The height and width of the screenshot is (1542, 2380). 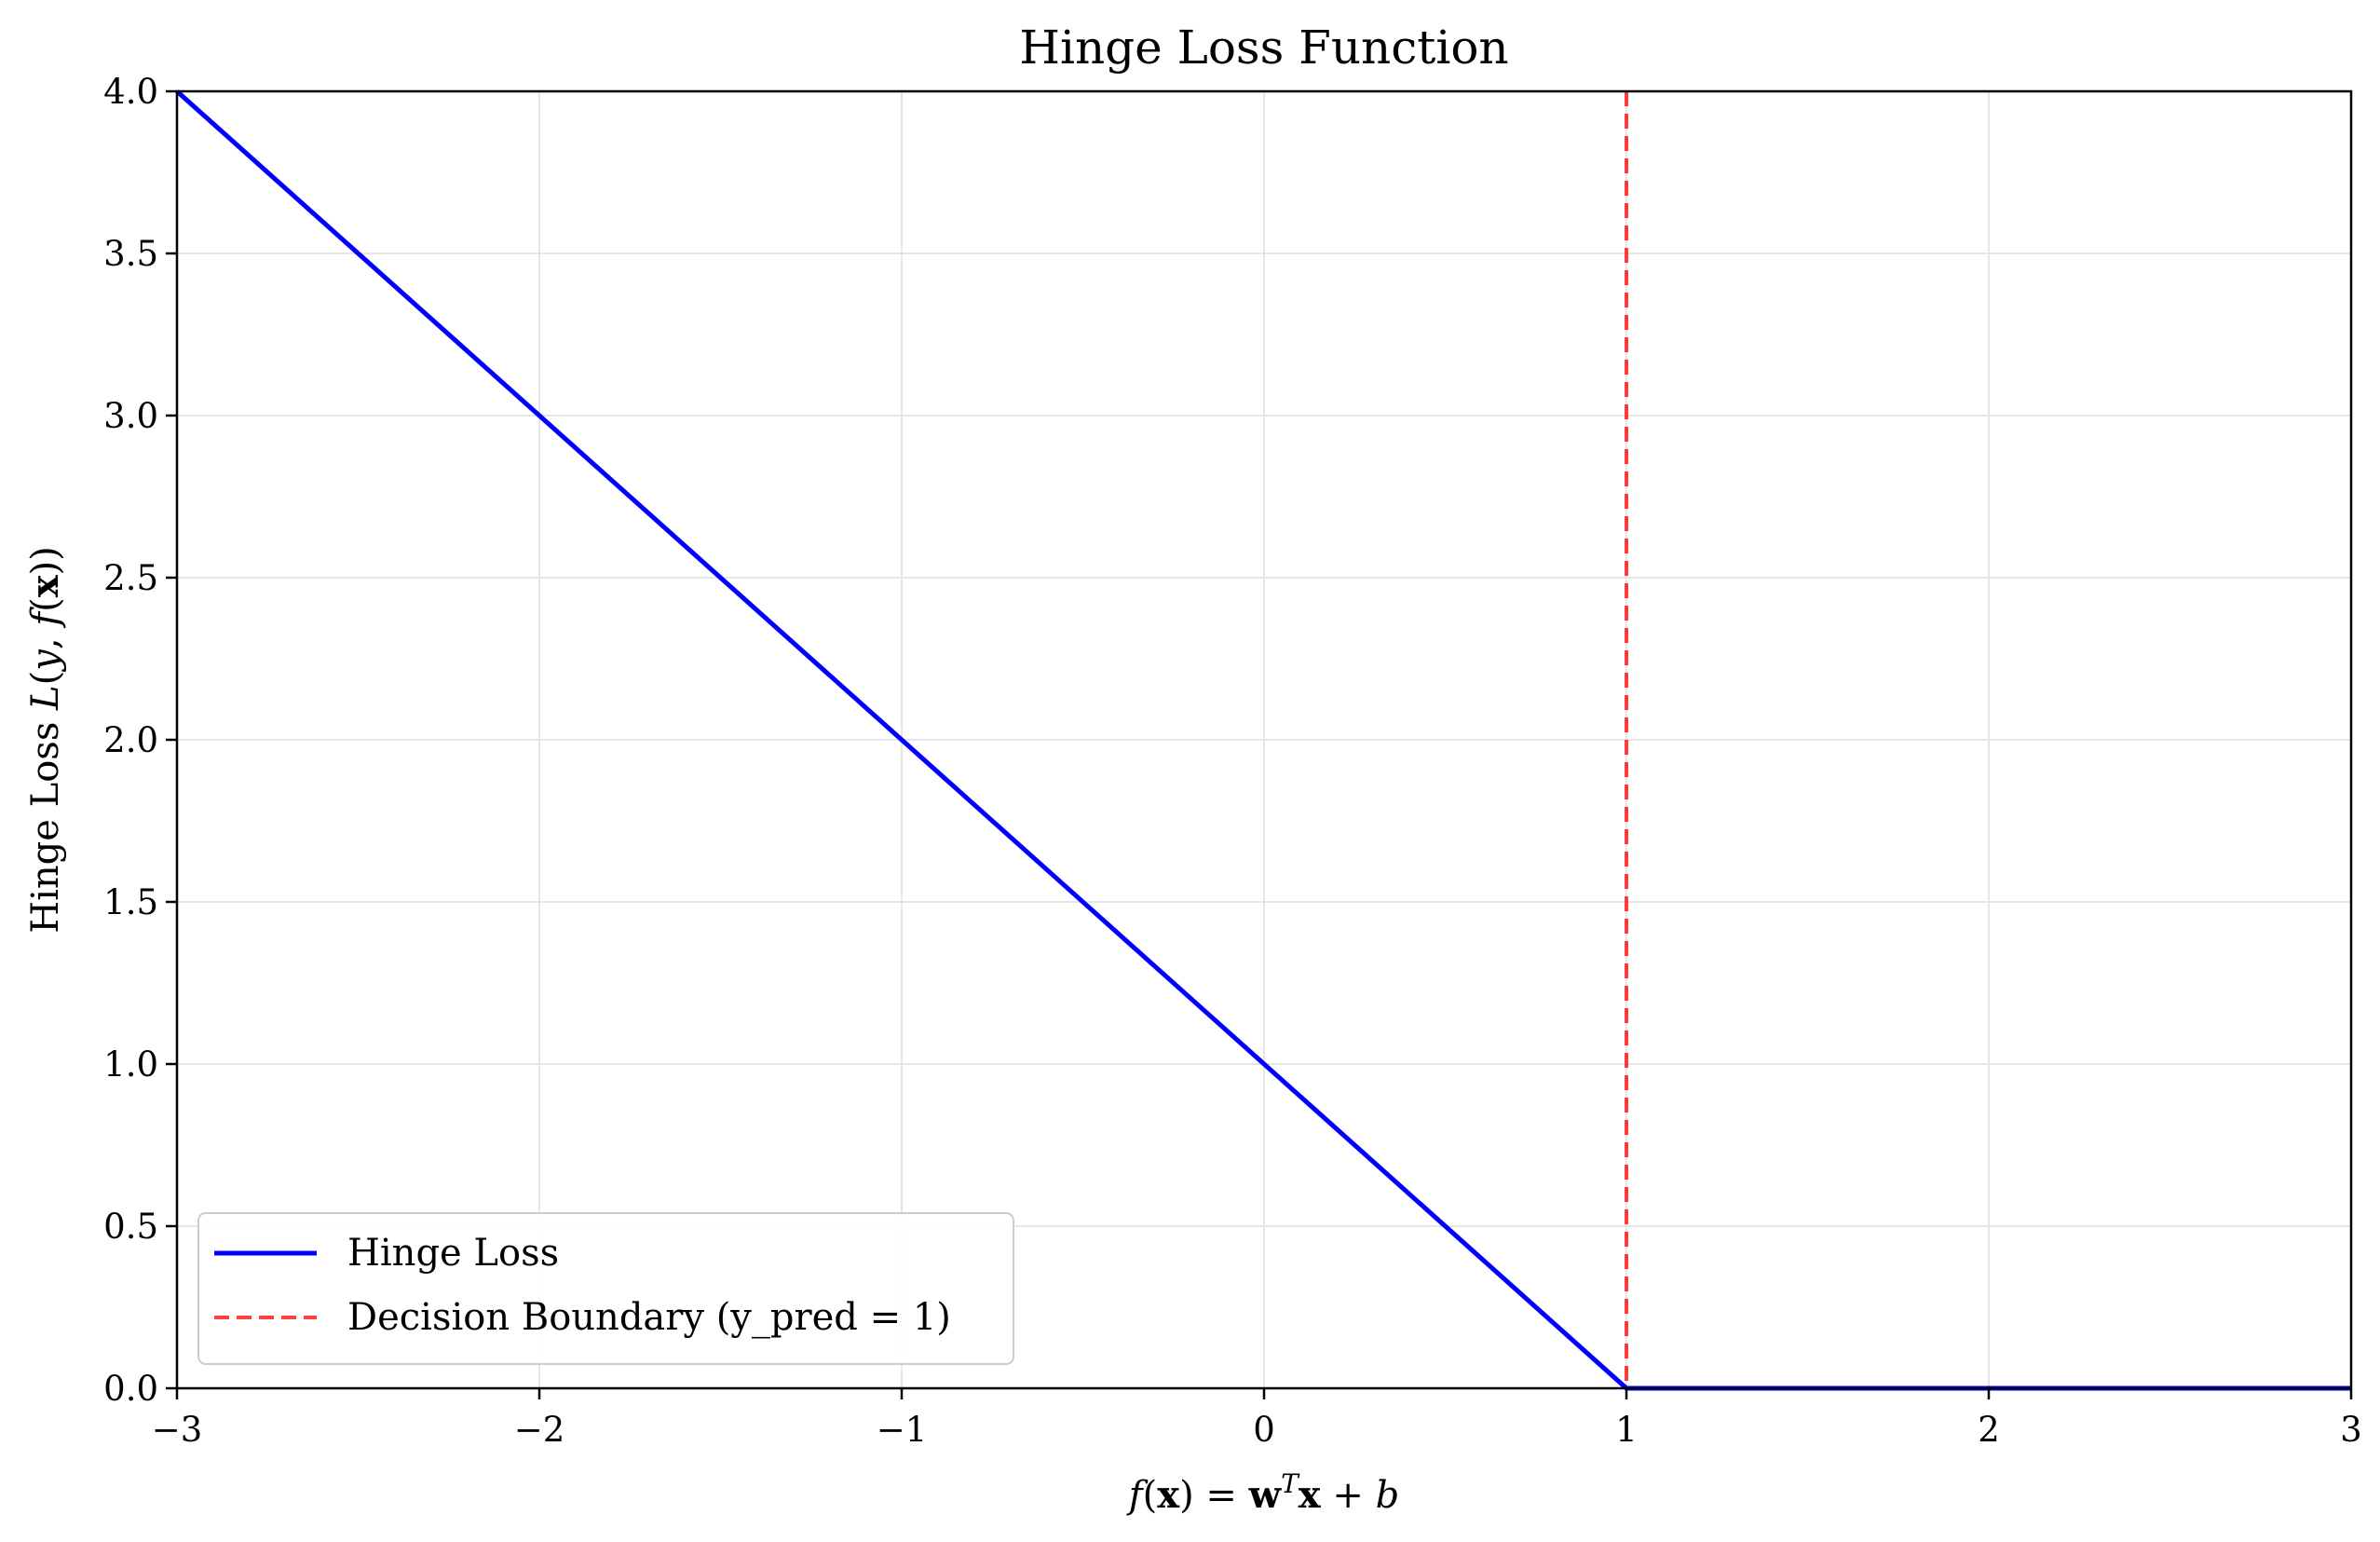 I want to click on x-tick-label: 1, so click(x=1626, y=1430).